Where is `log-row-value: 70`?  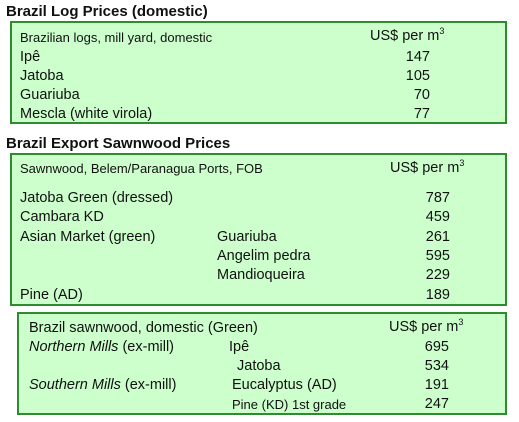 log-row-value: 70 is located at coordinates (421, 95).